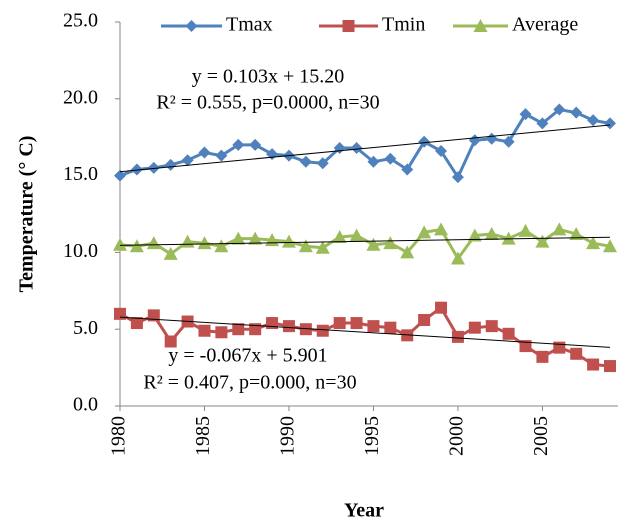 Image resolution: width=623 pixels, height=523 pixels. What do you see at coordinates (249, 25) in the screenshot?
I see `legend-label: Tmax` at bounding box center [249, 25].